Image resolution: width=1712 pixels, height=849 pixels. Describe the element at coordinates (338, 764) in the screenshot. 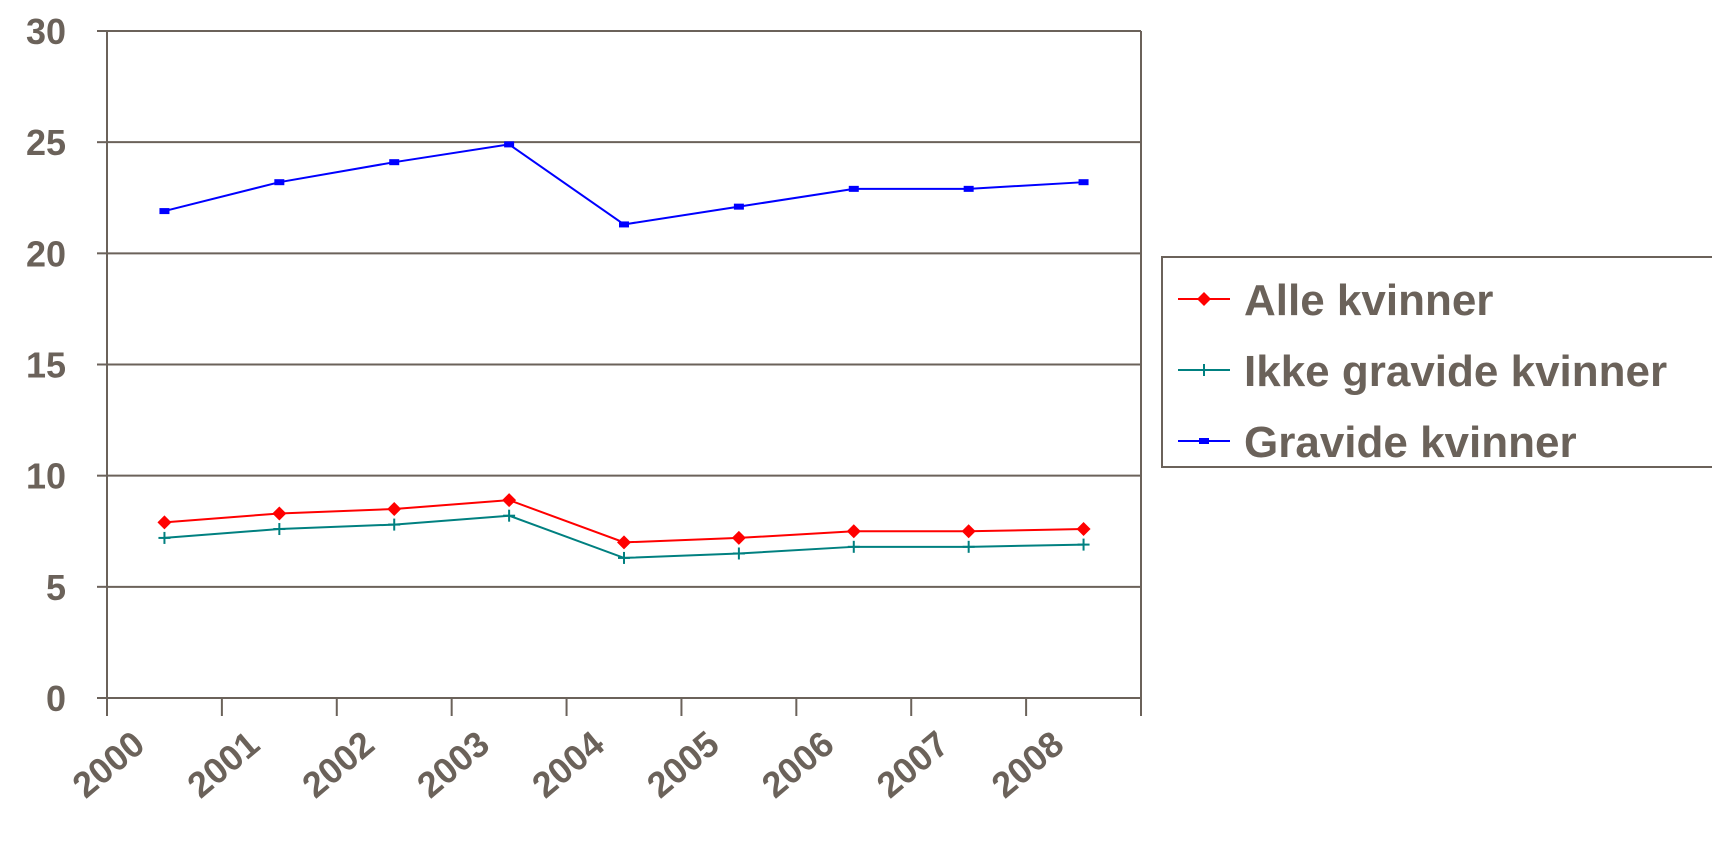

I see `x-tick-label: 2002` at that location.